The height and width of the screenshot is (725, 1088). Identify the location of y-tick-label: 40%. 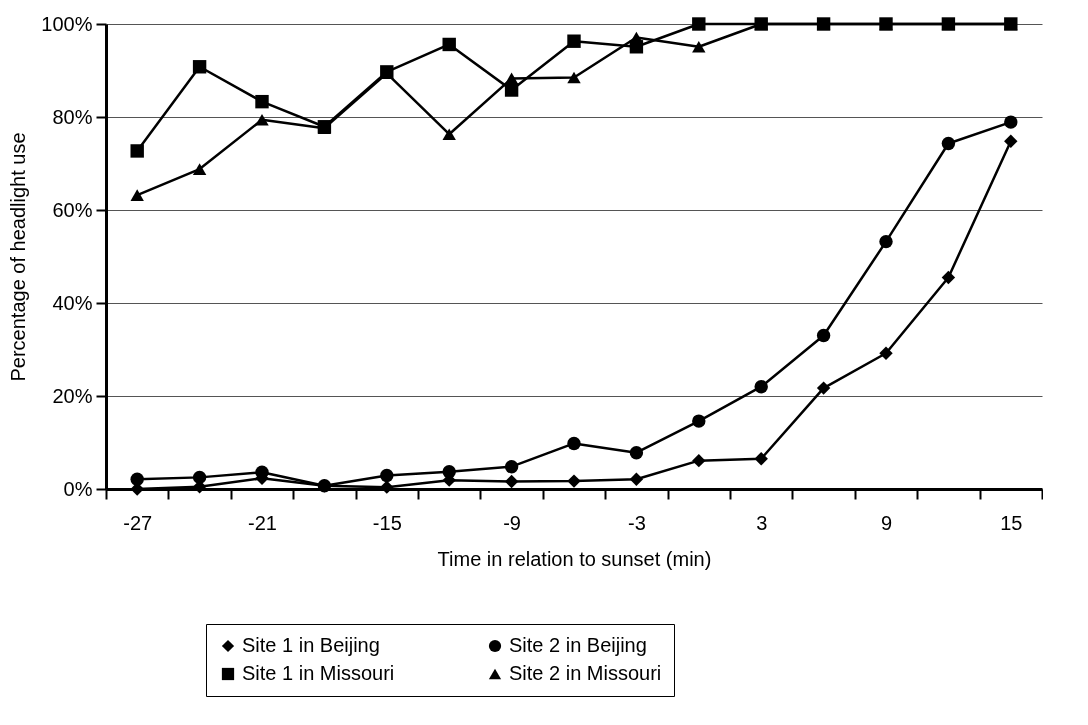
(72, 302).